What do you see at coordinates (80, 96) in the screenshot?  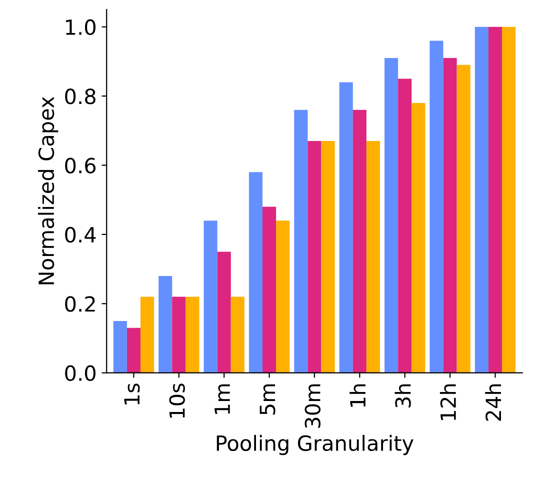 I see `y-tick-label: 0.8` at bounding box center [80, 96].